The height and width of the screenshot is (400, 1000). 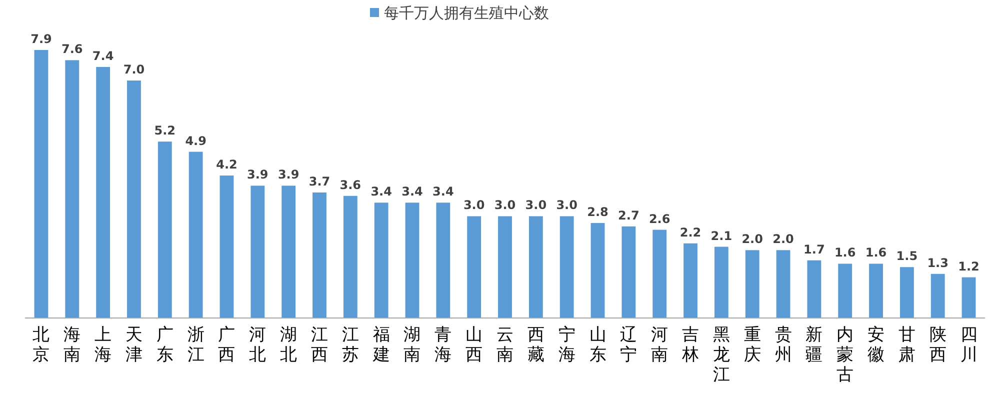 I want to click on x-tick-label: 江西, so click(x=319, y=345).